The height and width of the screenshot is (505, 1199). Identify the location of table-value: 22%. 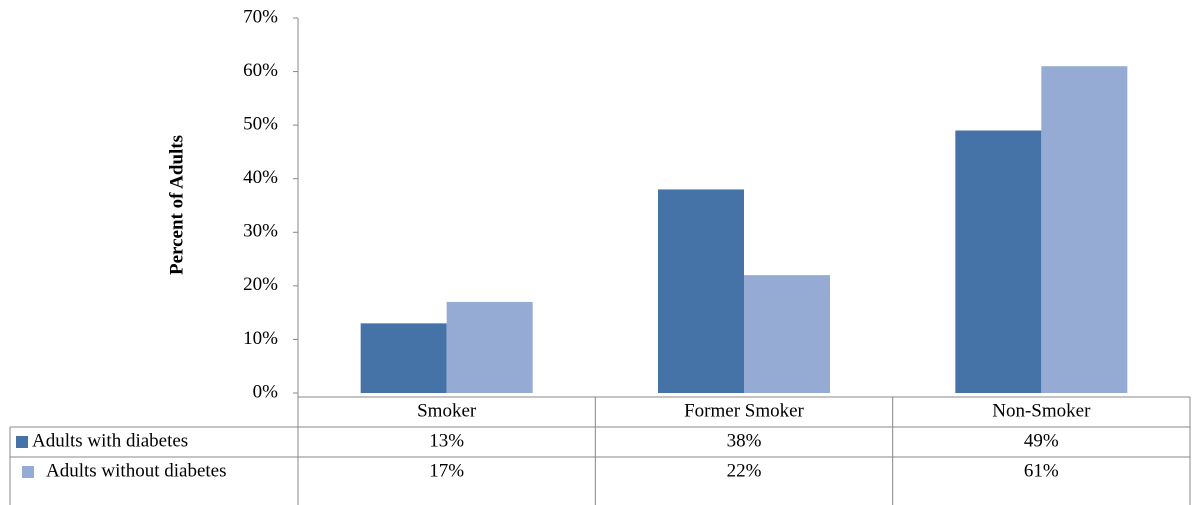
(744, 470).